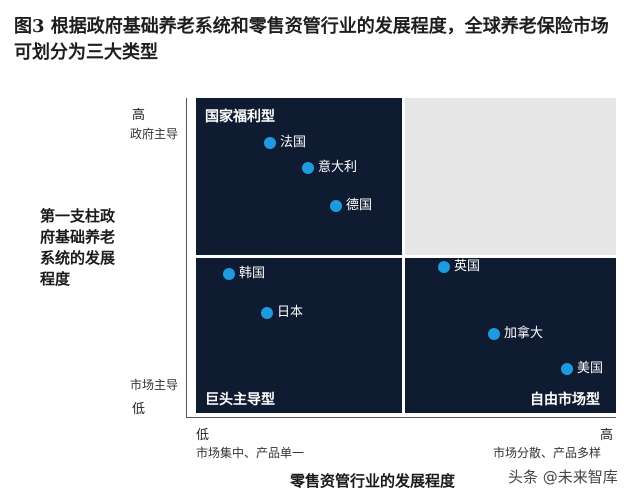 This screenshot has width=640, height=497. Describe the element at coordinates (203, 435) in the screenshot. I see `x-axis-low: 低` at that location.